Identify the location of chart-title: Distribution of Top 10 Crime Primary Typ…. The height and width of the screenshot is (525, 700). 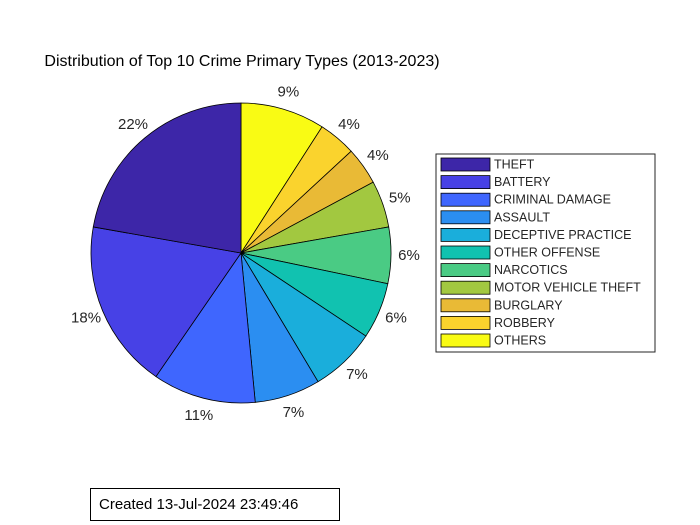
(241, 61).